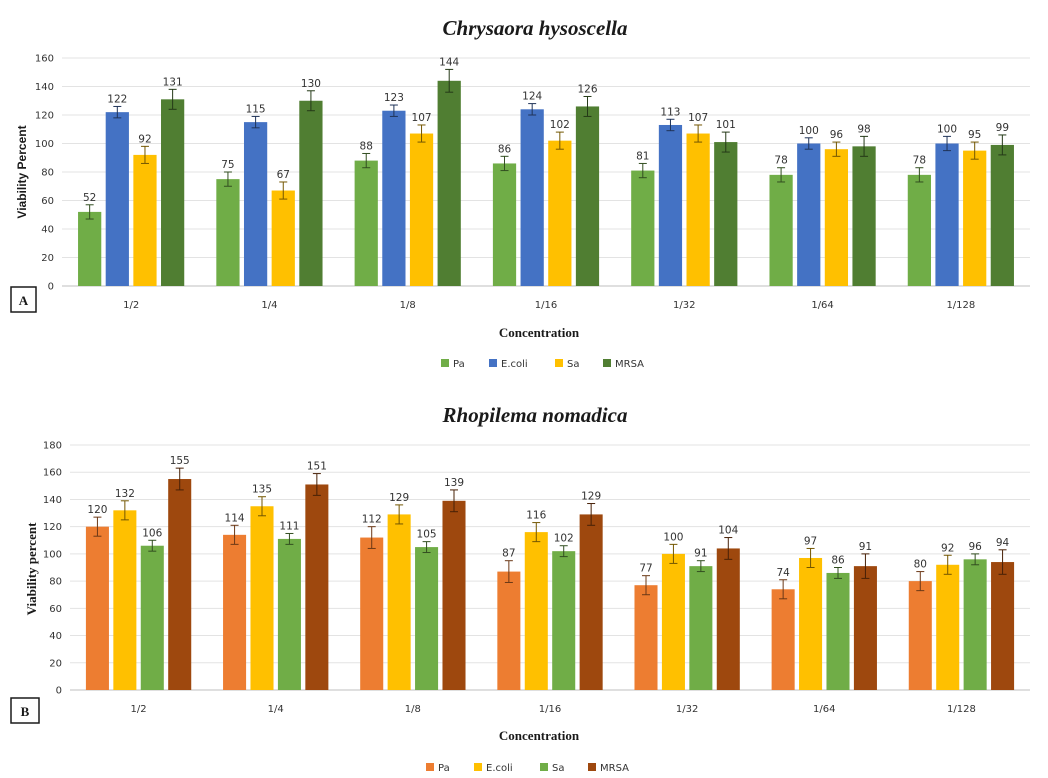 The image size is (1048, 778). Describe the element at coordinates (59, 691) in the screenshot. I see `panel-b-y-tick-label: 0` at that location.